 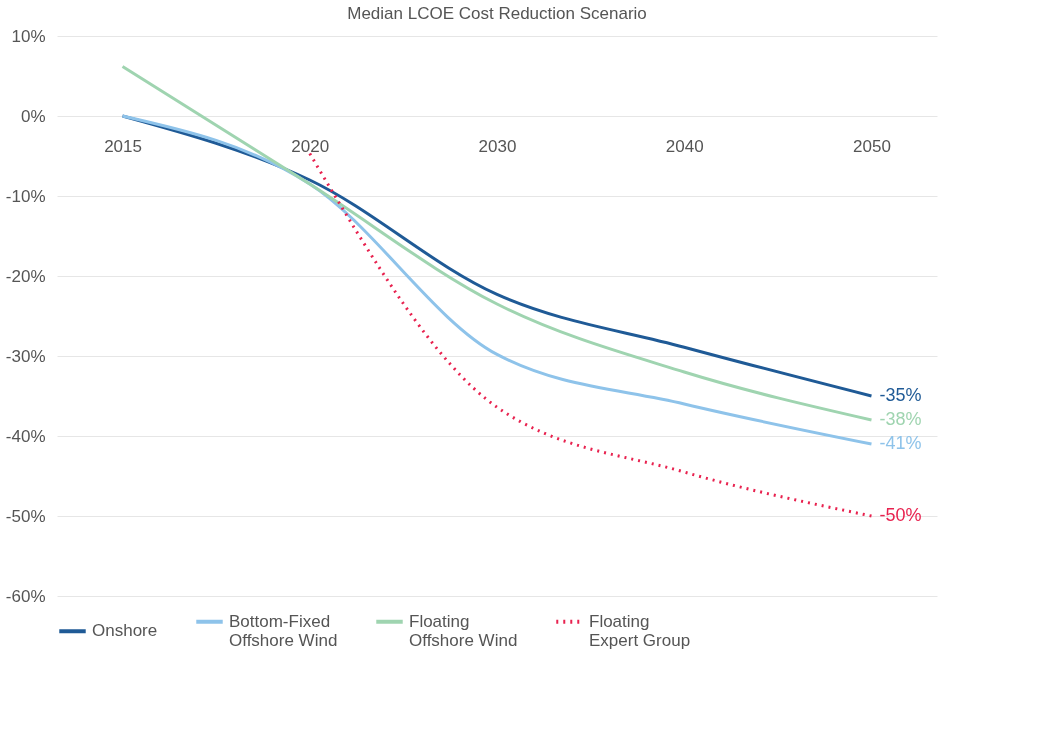 I want to click on x-tick-label: 2015, so click(x=123, y=146).